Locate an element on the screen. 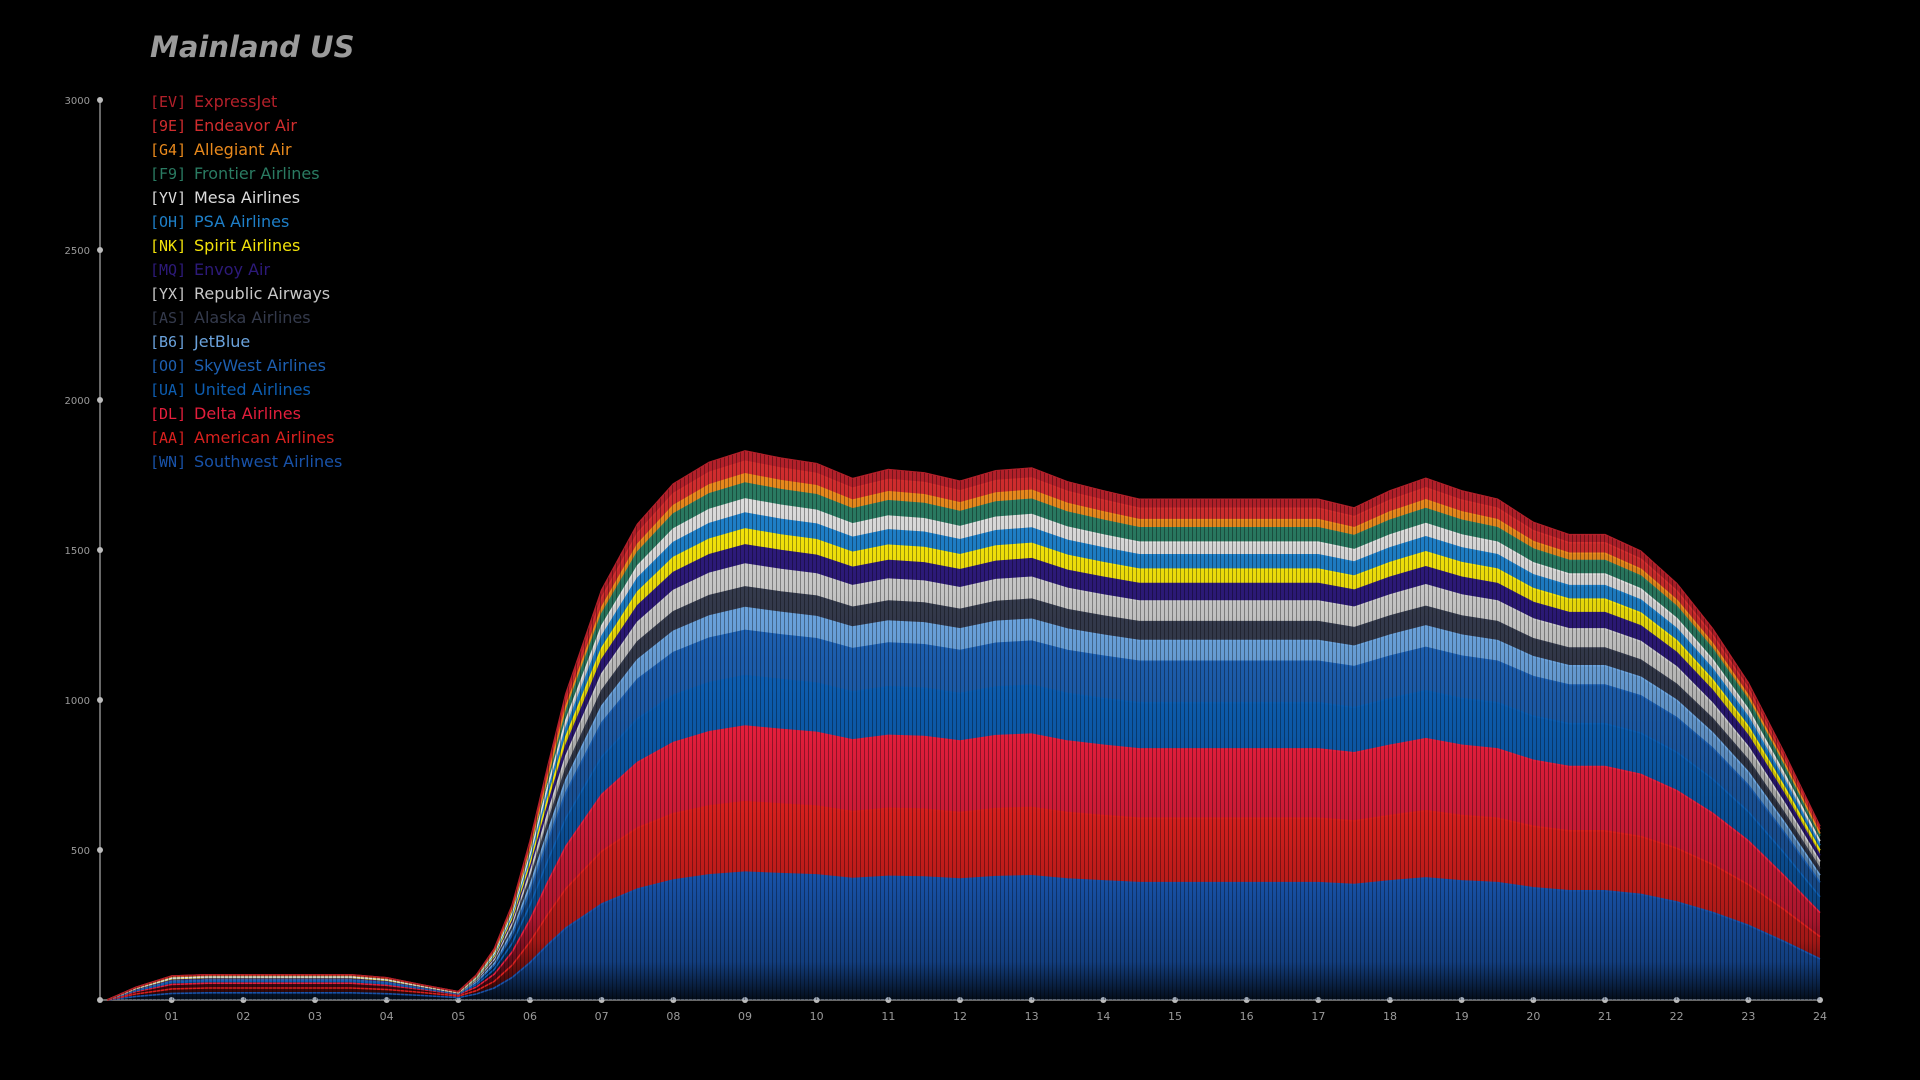 This screenshot has width=1920, height=1080. legend-label: Envoy Air is located at coordinates (232, 269).